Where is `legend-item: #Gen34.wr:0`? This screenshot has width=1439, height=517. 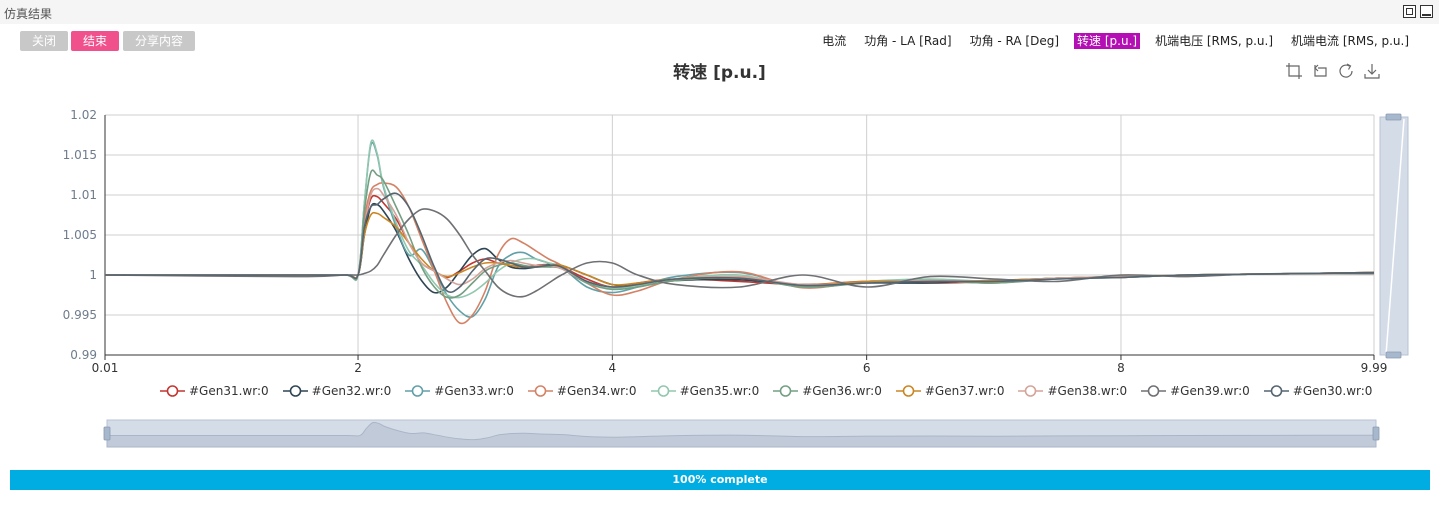 legend-item: #Gen34.wr:0 is located at coordinates (582, 391).